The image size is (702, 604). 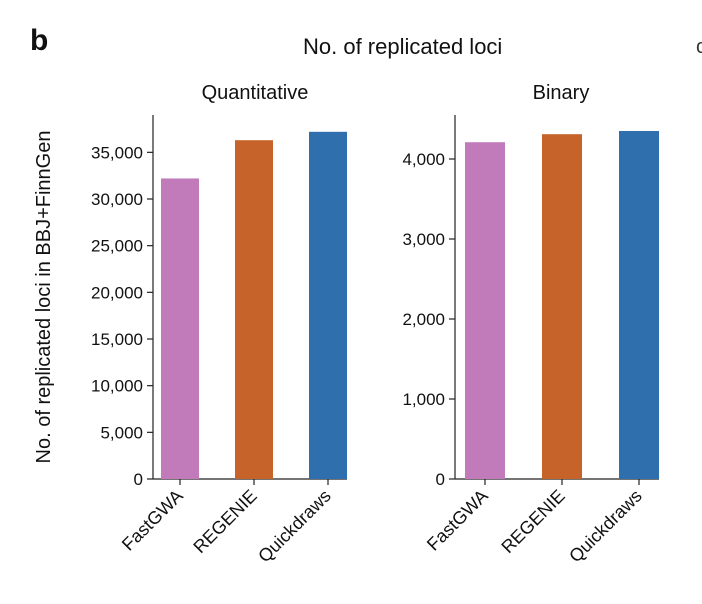 What do you see at coordinates (423, 399) in the screenshot?
I see `y-tick-label: 1,000` at bounding box center [423, 399].